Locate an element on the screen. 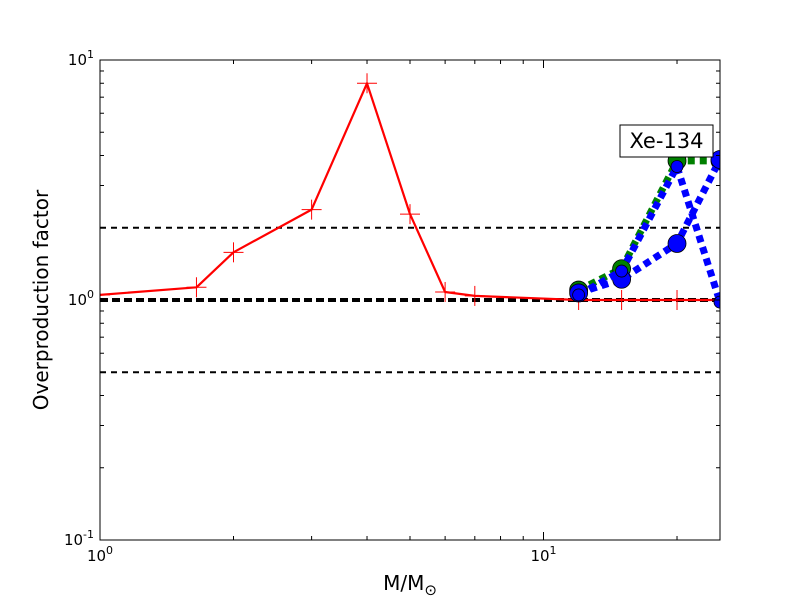 This screenshot has width=800, height=600. x-tick-label-2-exp: 1 is located at coordinates (553, 550).